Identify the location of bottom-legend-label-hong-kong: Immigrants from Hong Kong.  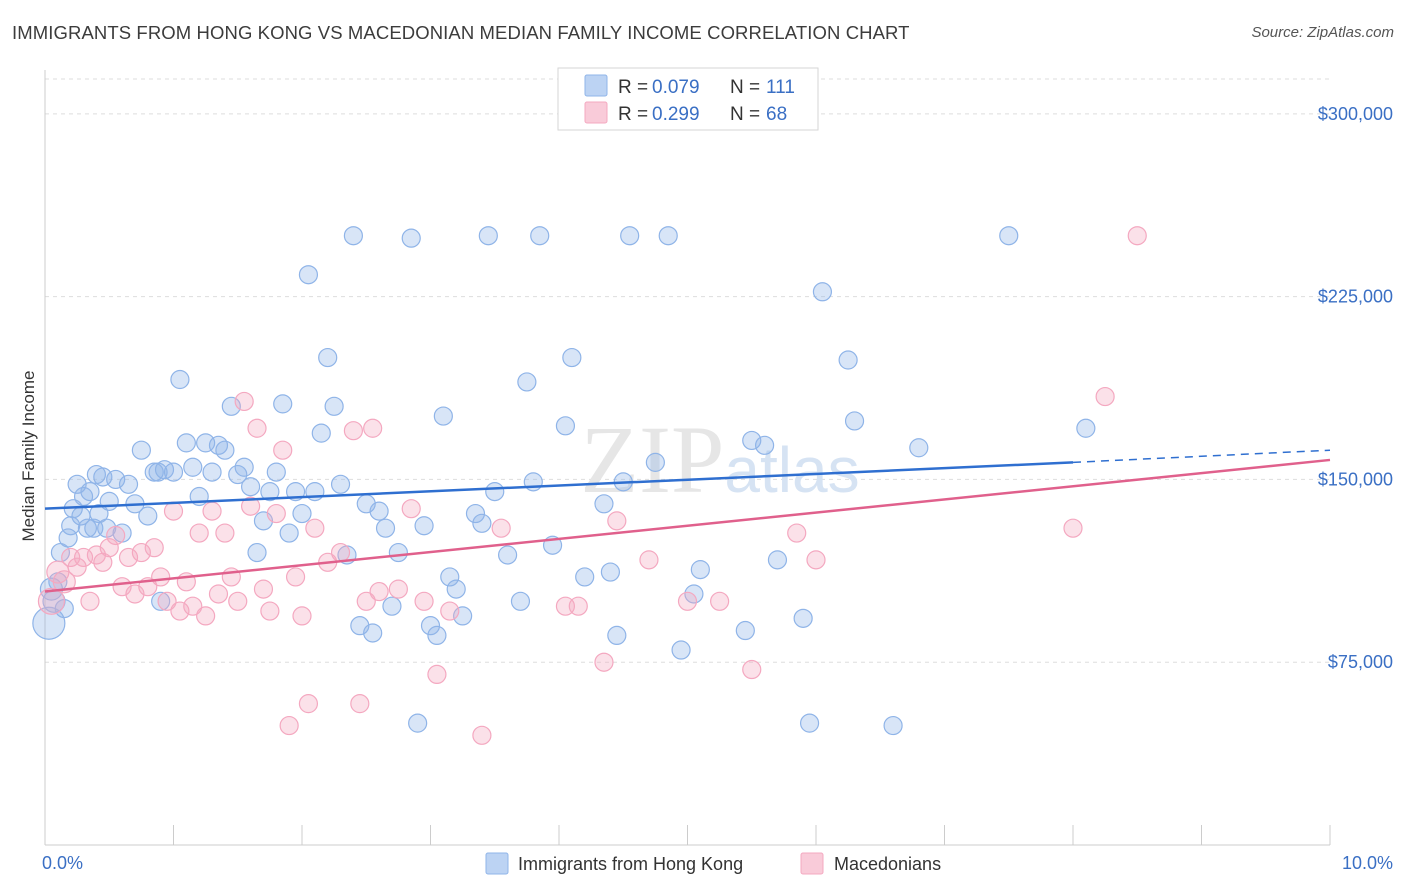
(630, 864).